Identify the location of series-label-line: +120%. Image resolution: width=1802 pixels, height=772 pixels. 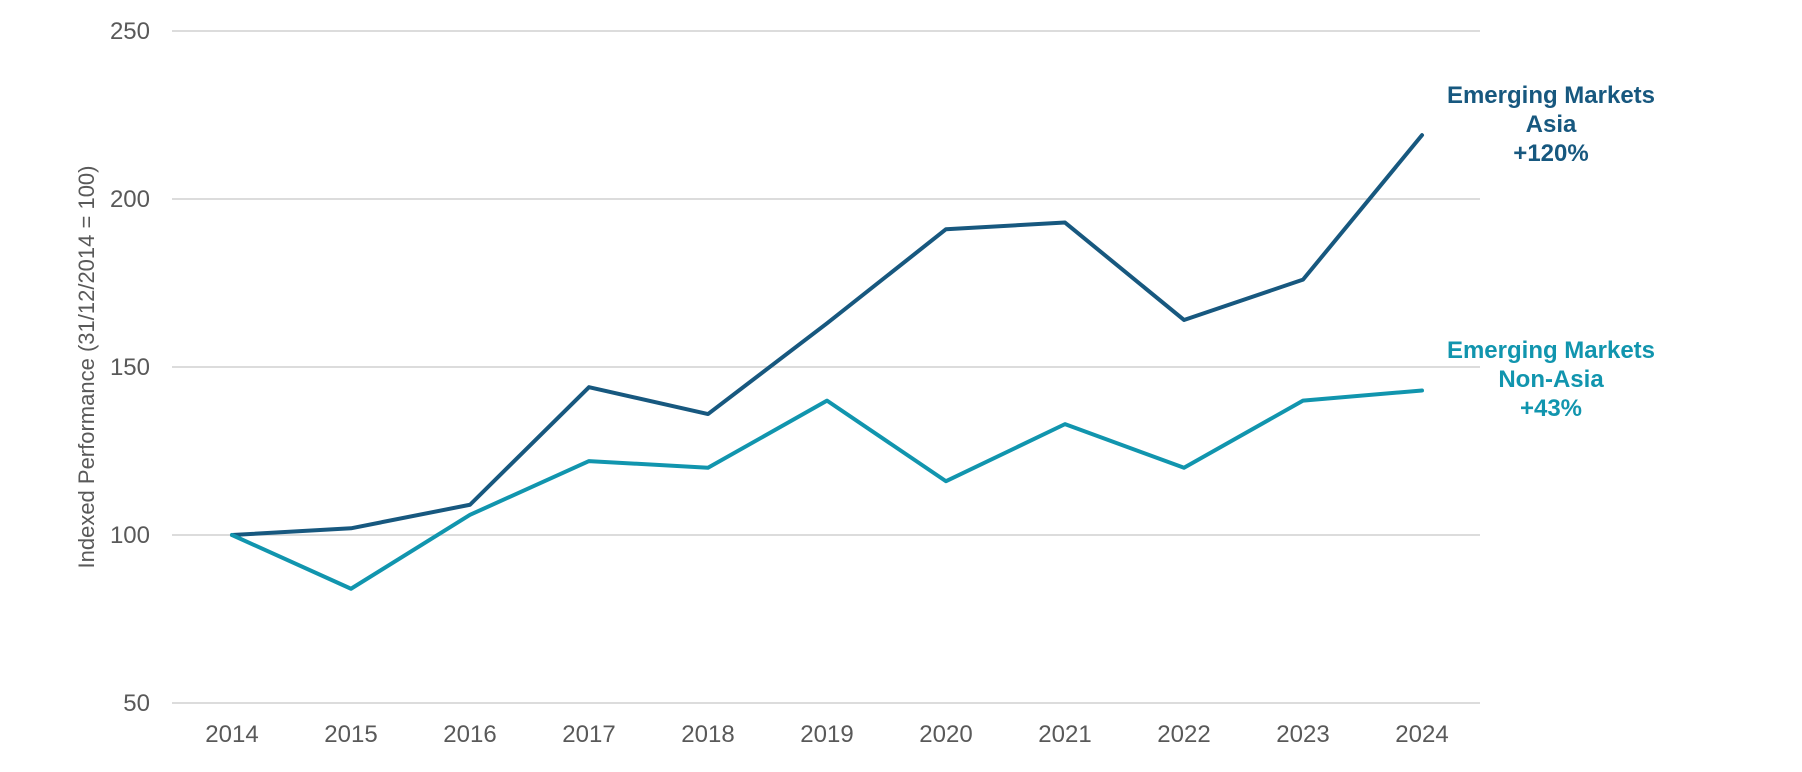
(1550, 153).